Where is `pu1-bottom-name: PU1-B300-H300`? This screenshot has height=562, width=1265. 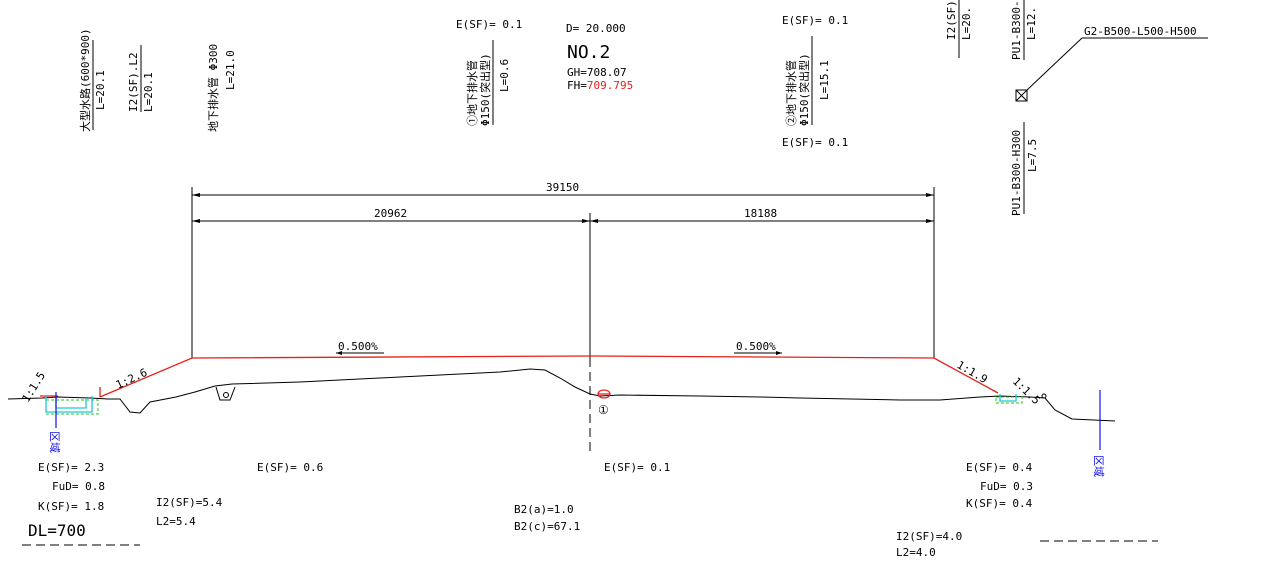 pu1-bottom-name: PU1-B300-H300 is located at coordinates (1016, 173).